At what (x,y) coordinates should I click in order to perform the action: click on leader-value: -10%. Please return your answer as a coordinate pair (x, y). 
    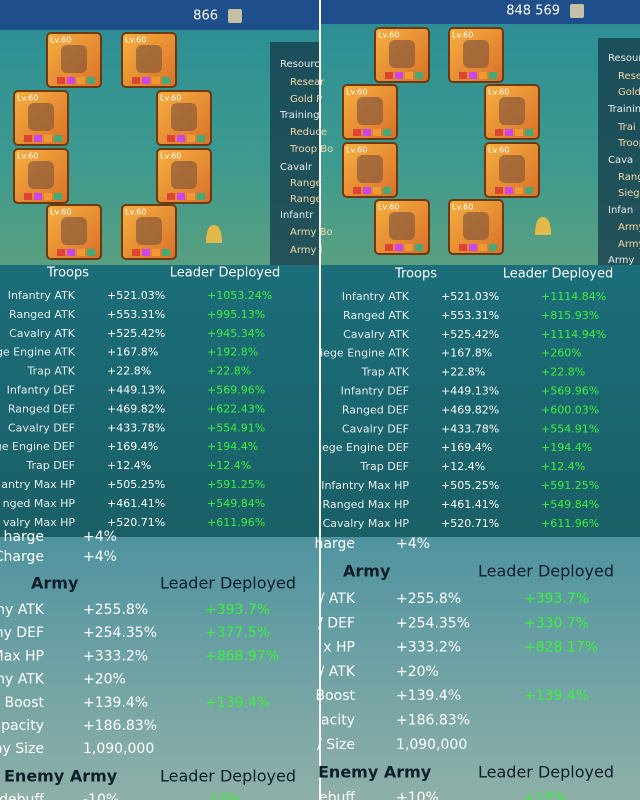
    Looking at the image, I should click on (223, 796).